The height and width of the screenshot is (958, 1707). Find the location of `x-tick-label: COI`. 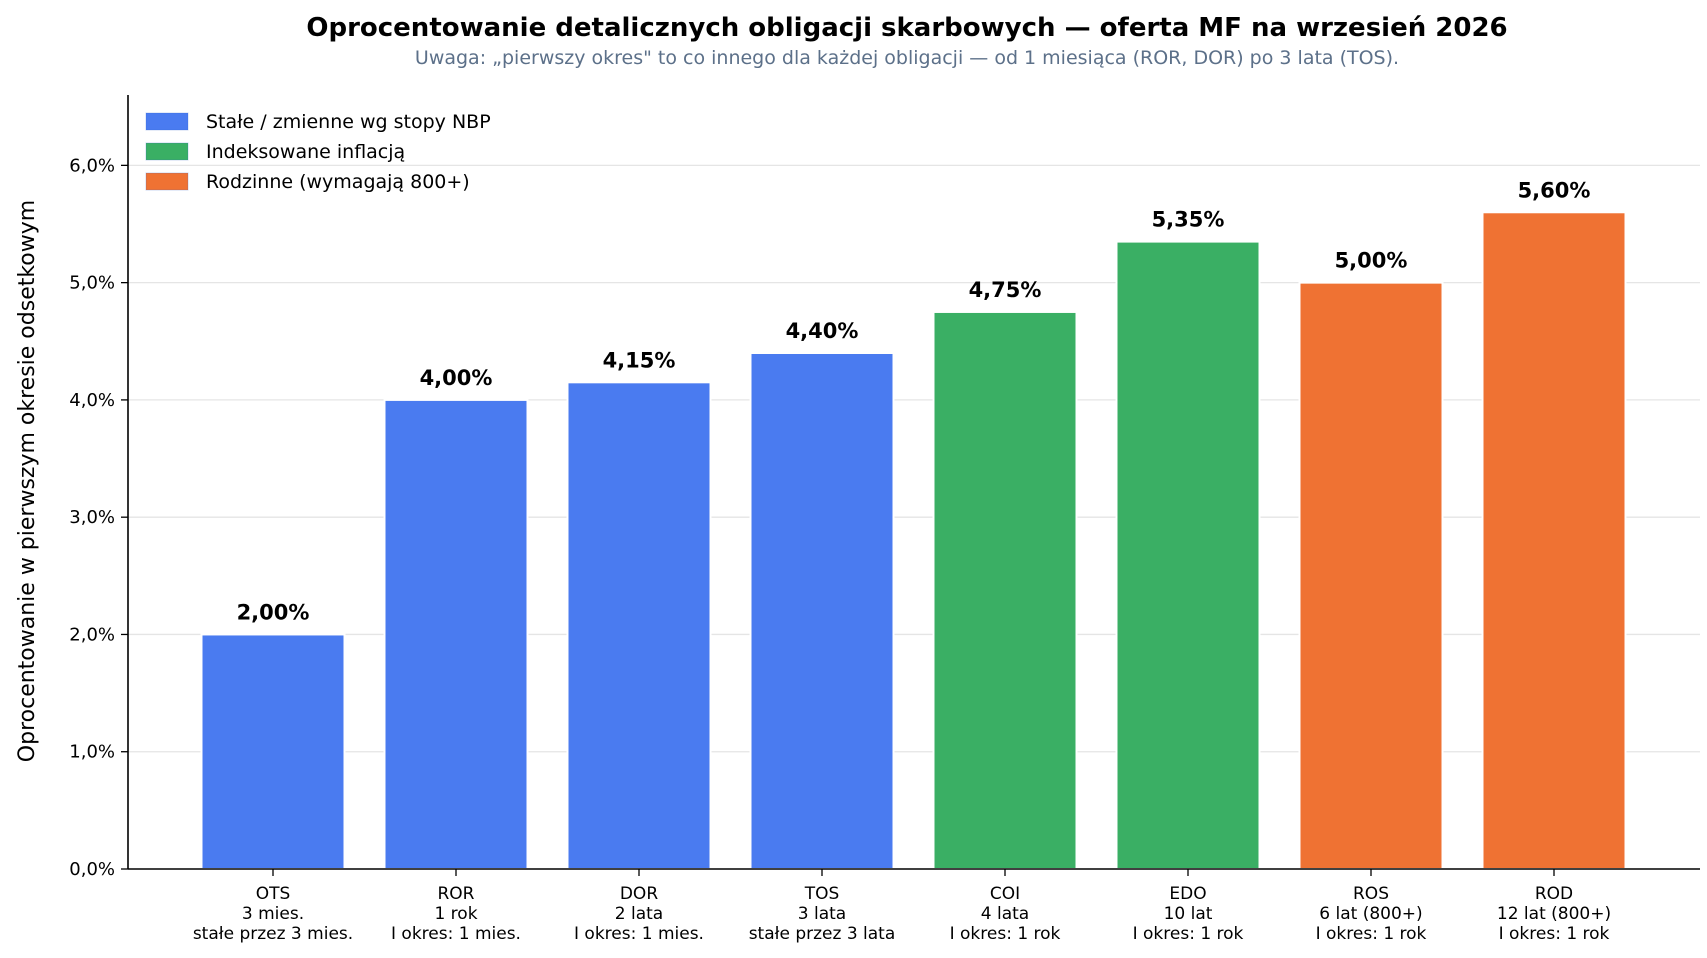

x-tick-label: COI is located at coordinates (1005, 894).